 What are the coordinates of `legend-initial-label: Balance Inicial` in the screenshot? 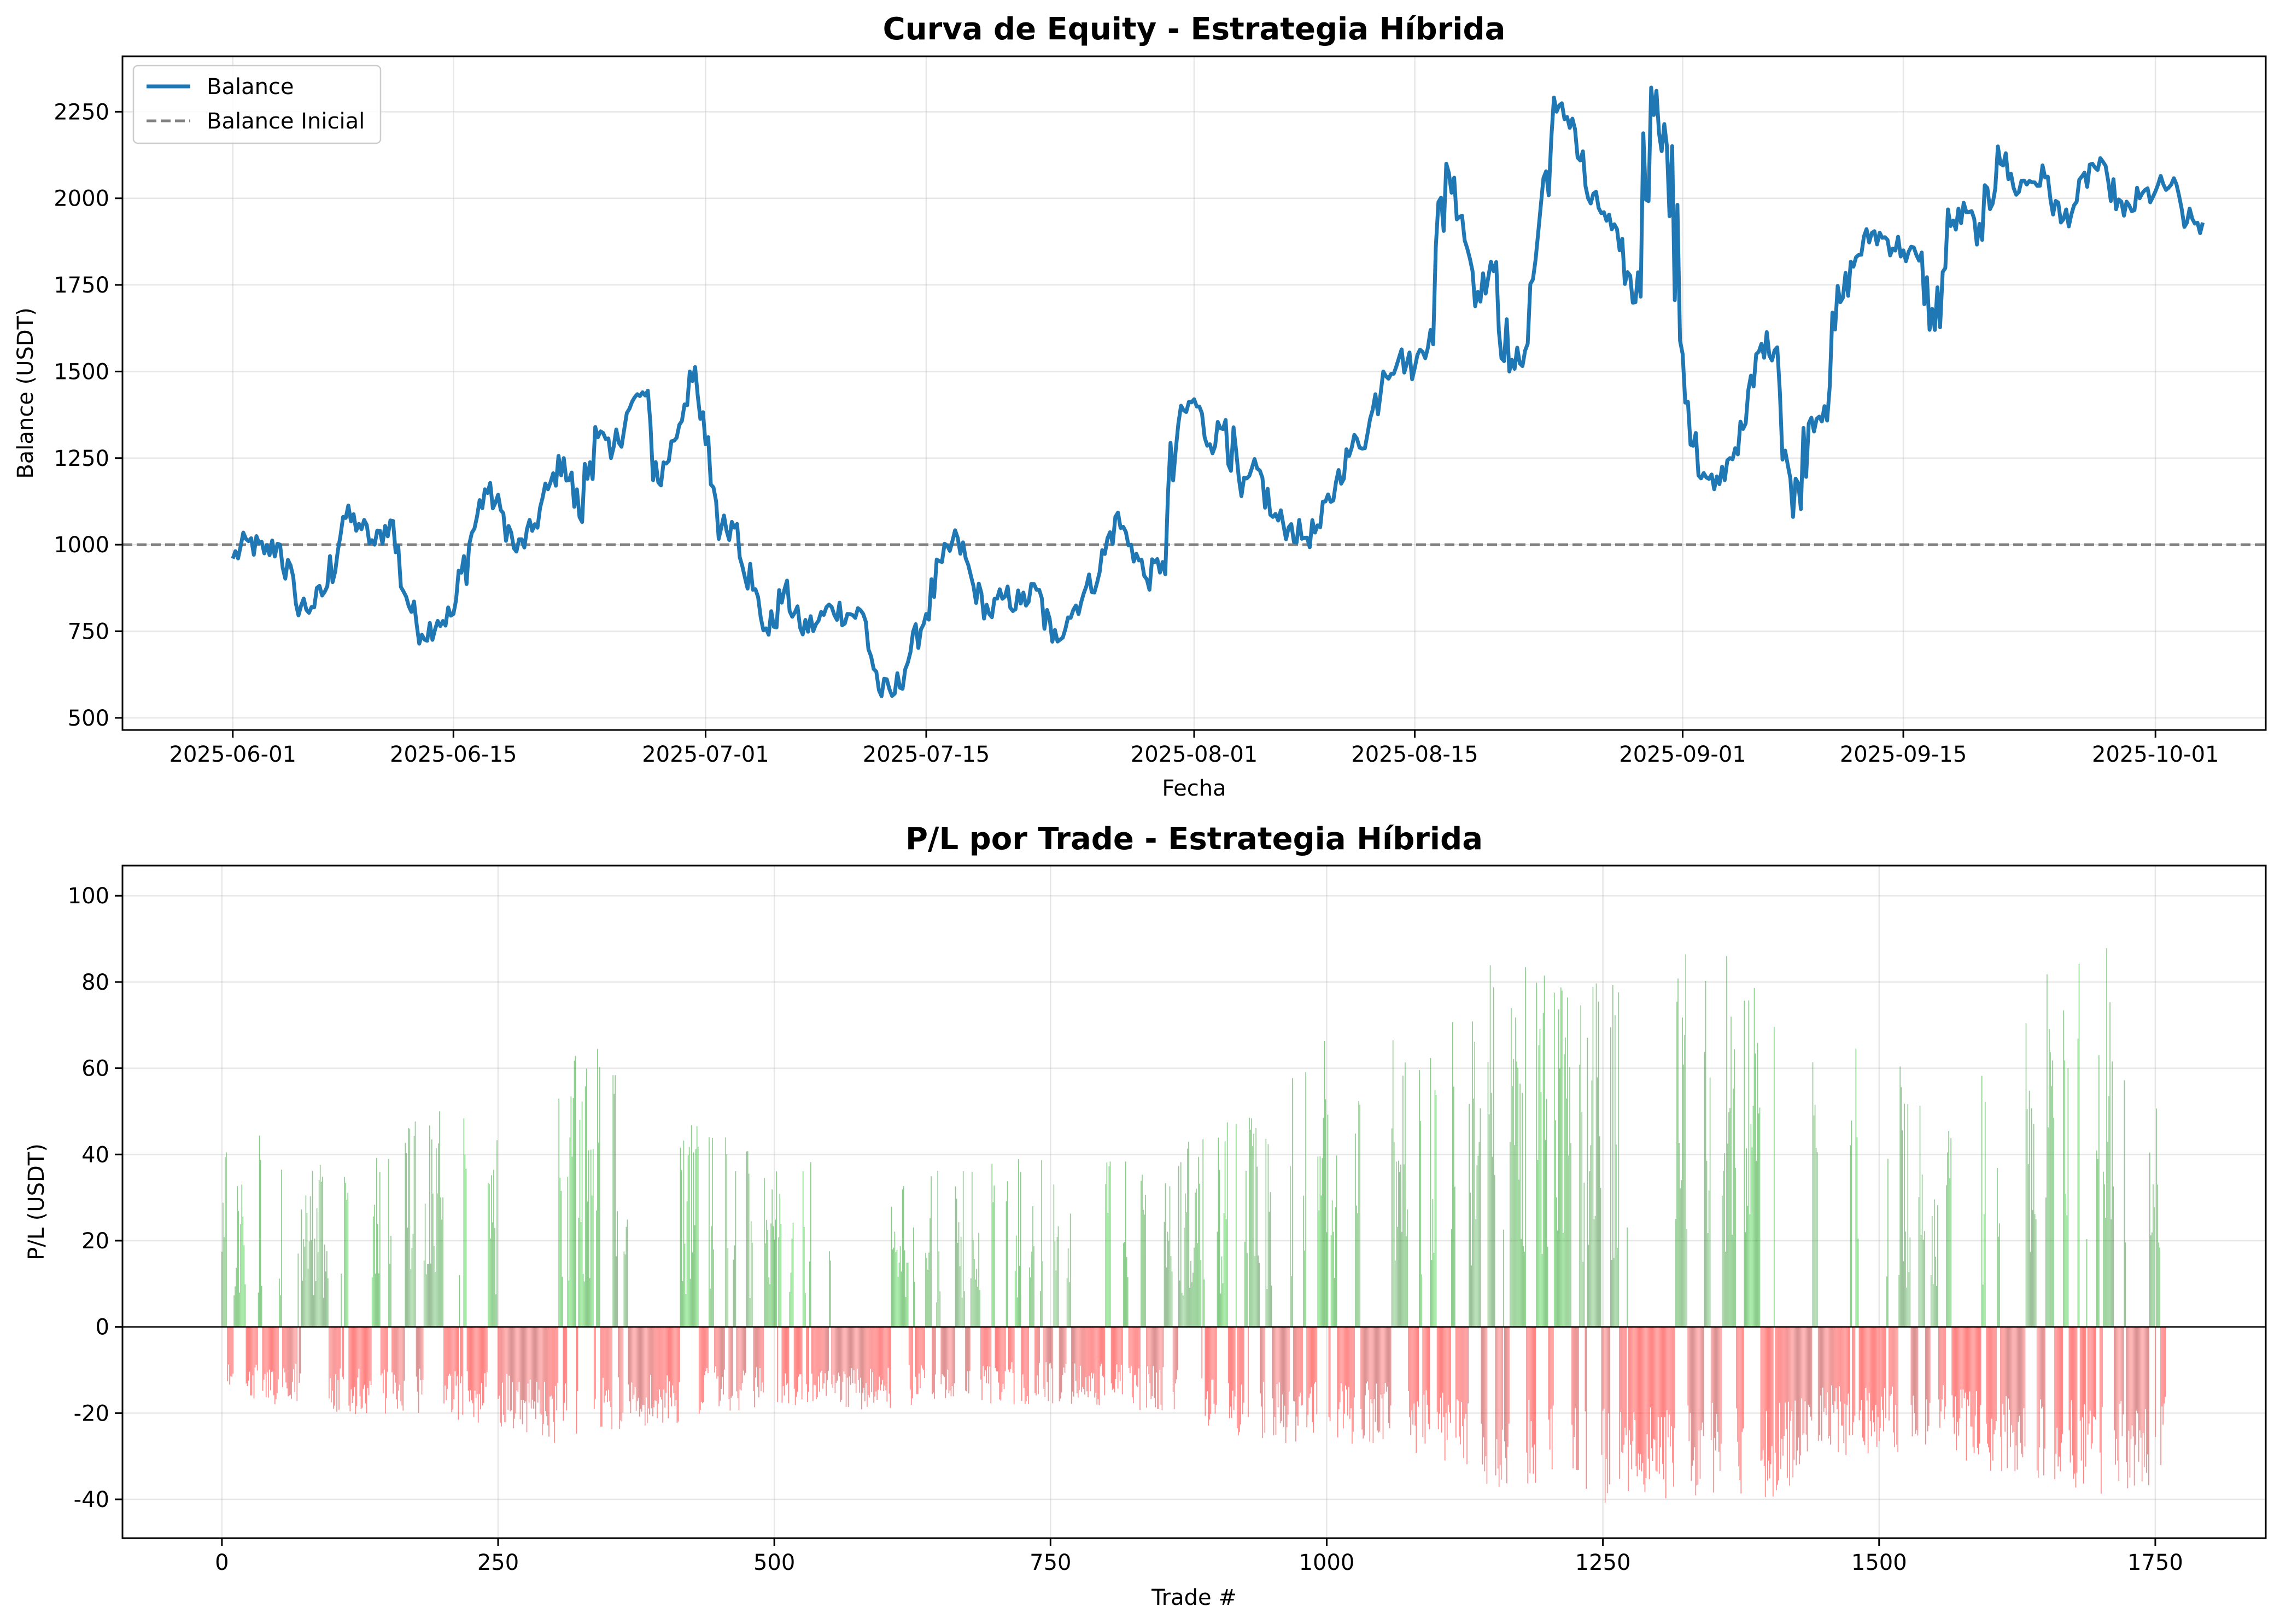 It's located at (286, 121).